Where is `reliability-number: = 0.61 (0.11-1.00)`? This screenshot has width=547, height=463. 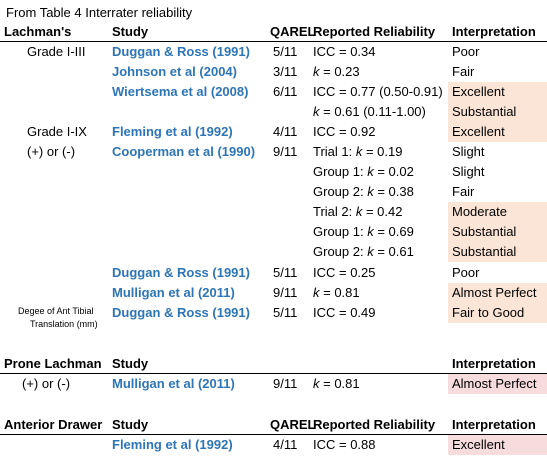 reliability-number: = 0.61 (0.11-1.00) is located at coordinates (372, 111).